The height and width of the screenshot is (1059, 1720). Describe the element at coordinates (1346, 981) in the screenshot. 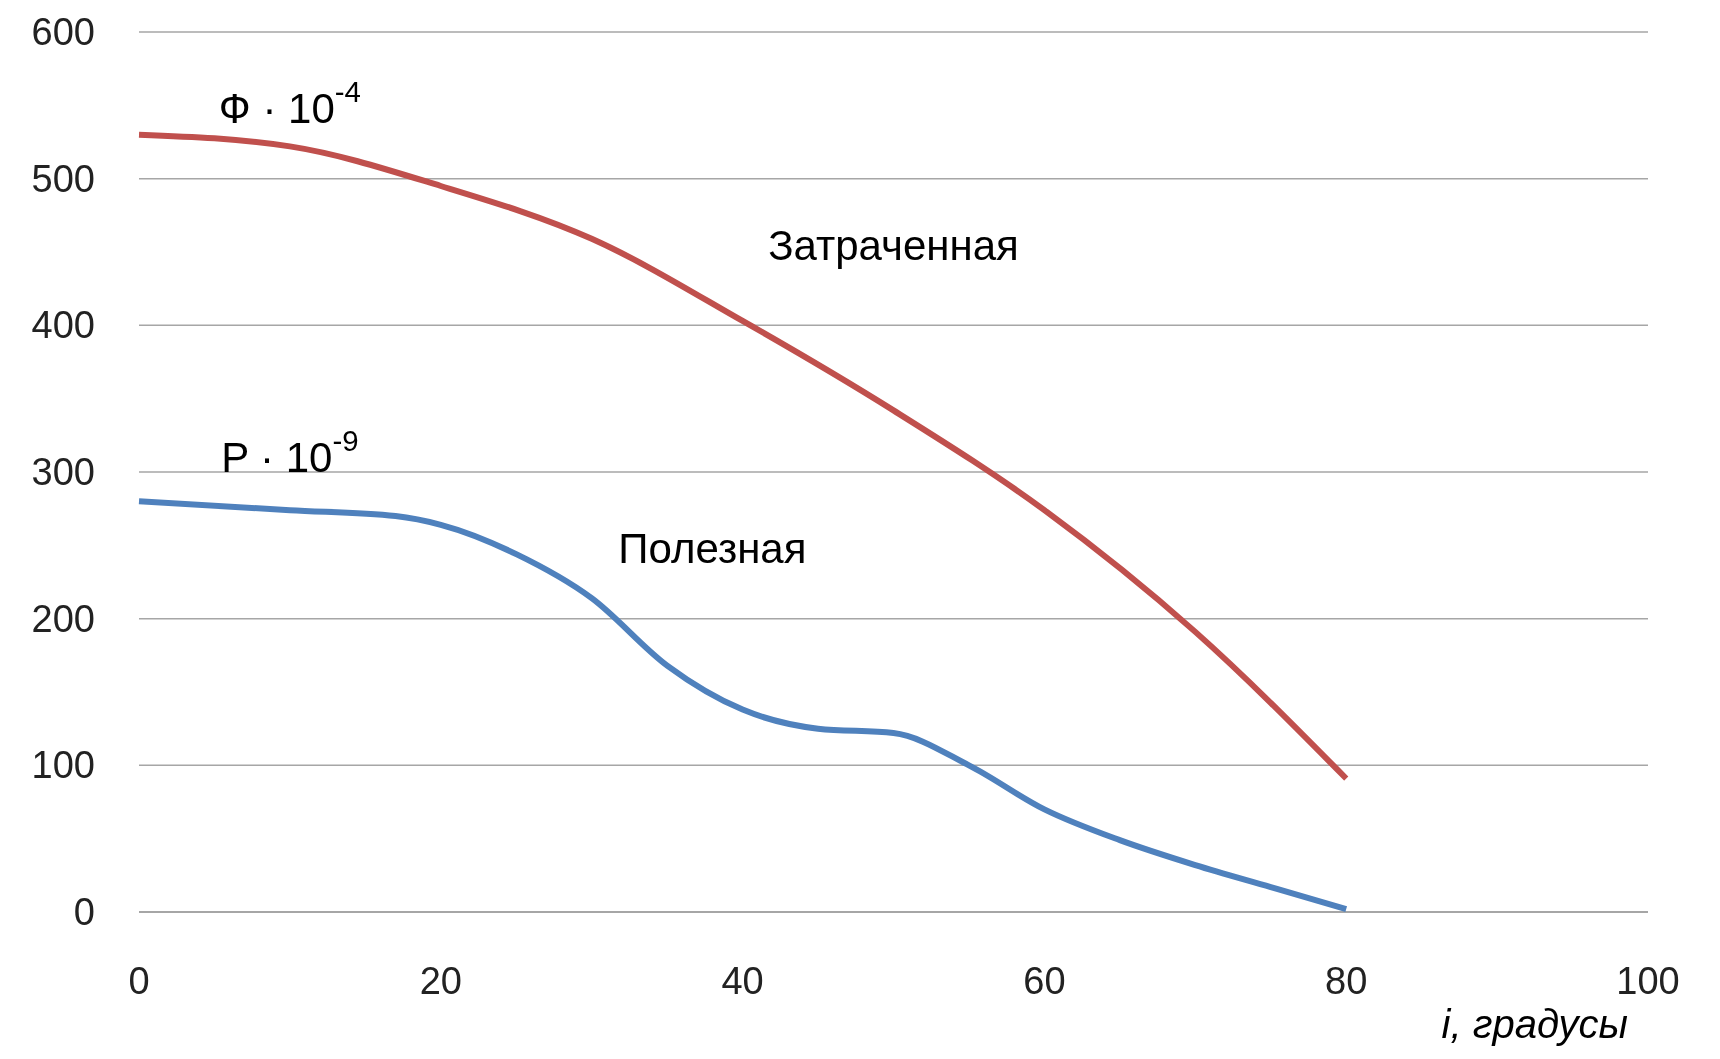

I see `x-tick-label: 80` at that location.